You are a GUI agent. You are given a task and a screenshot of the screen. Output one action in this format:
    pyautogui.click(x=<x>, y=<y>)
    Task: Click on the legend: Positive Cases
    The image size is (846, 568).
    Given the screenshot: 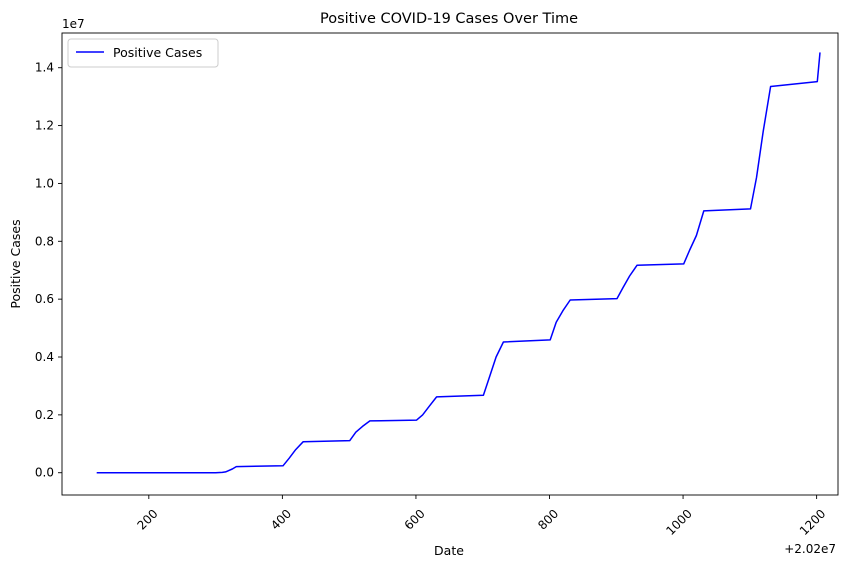 What is the action you would take?
    pyautogui.click(x=143, y=53)
    